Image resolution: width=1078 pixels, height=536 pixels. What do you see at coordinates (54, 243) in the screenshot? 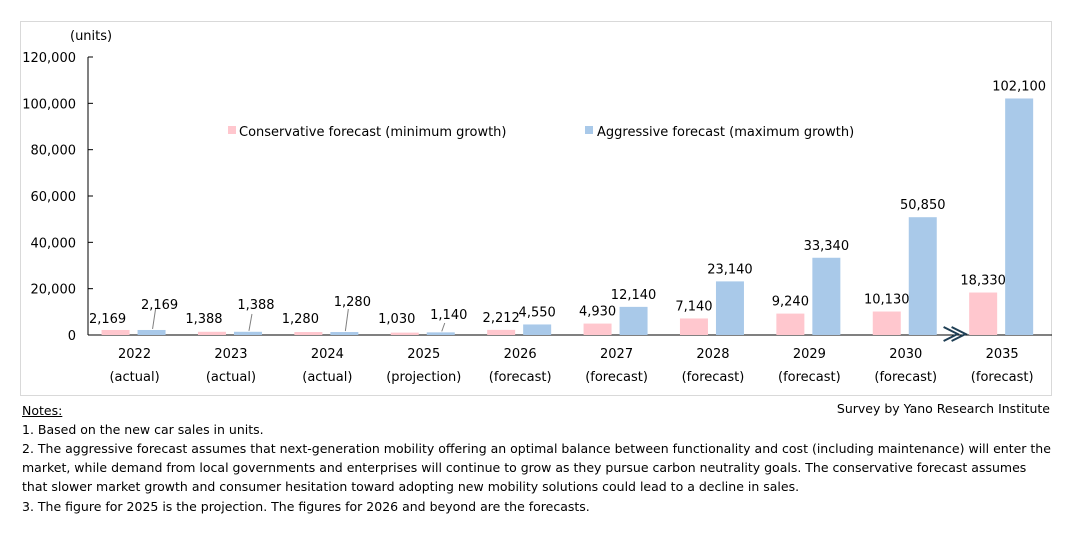
I see `y-tick-label: 40,000` at bounding box center [54, 243].